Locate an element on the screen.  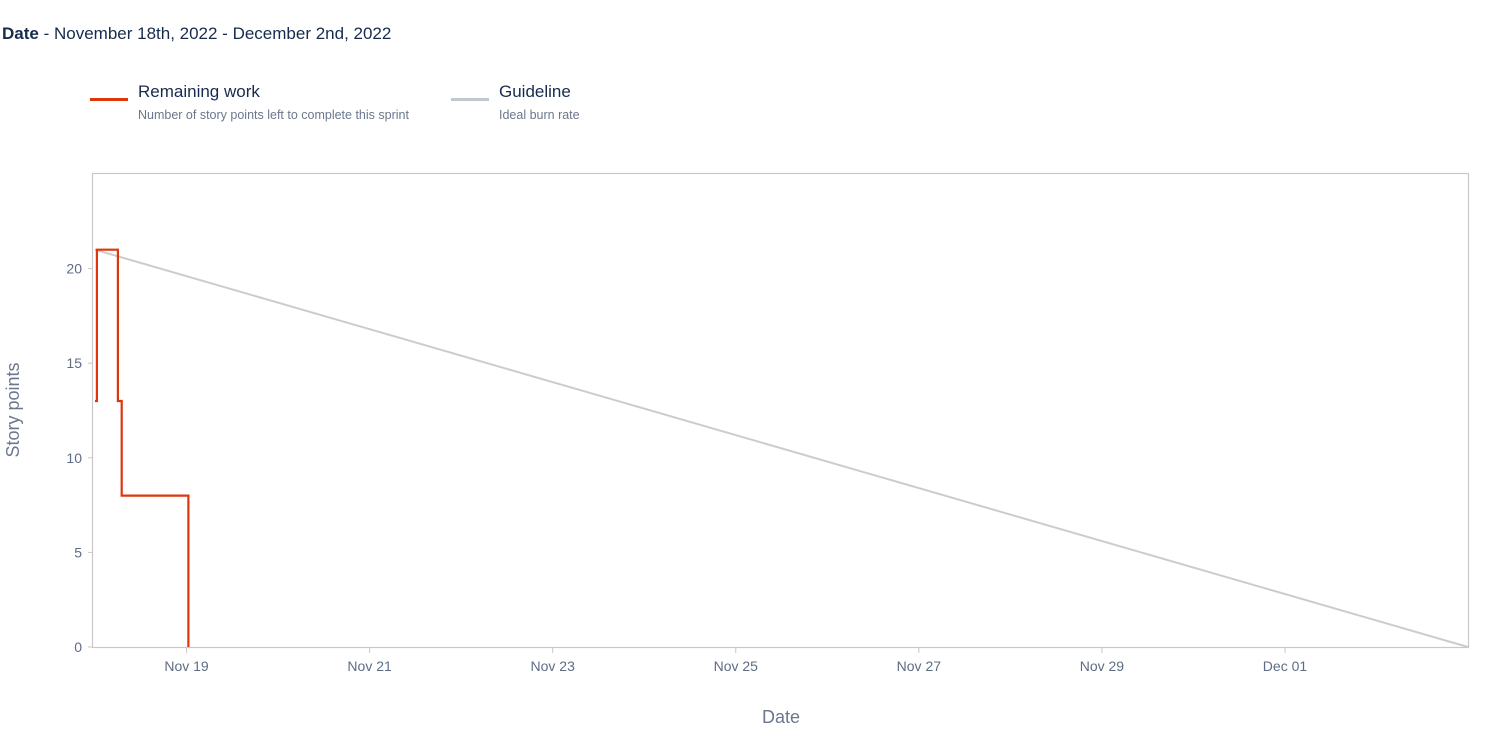
y-tick-label: 15 is located at coordinates (74, 363).